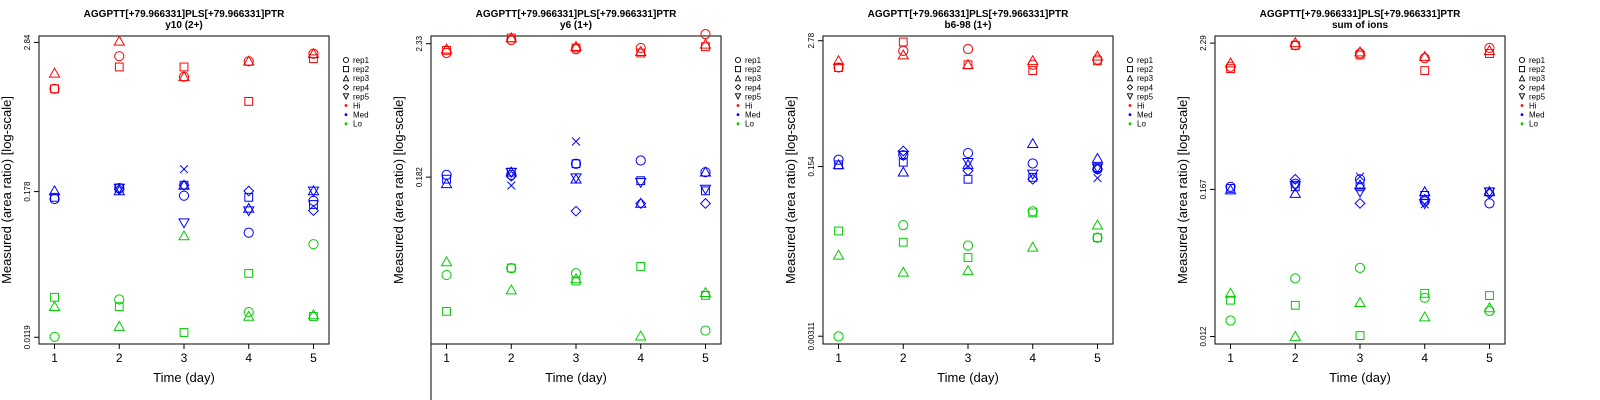  Describe the element at coordinates (419, 177) in the screenshot. I see `y-tick-label: 0.182` at that location.